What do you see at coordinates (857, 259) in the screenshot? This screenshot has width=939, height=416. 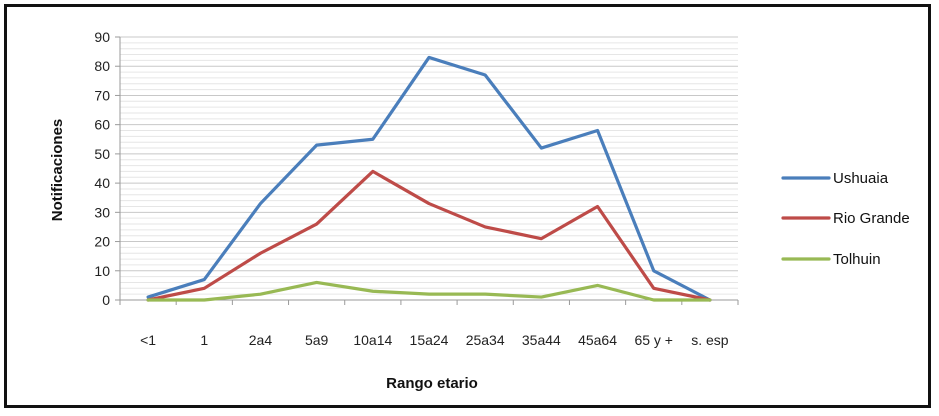 I see `legend-label: Tolhuin` at bounding box center [857, 259].